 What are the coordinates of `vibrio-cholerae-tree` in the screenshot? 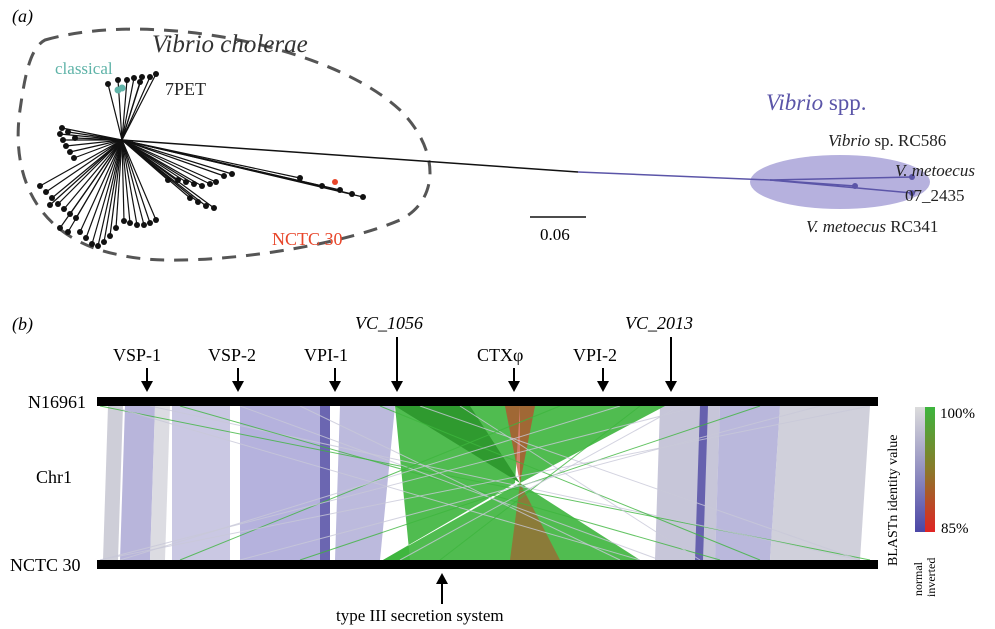 It's located at (201, 160).